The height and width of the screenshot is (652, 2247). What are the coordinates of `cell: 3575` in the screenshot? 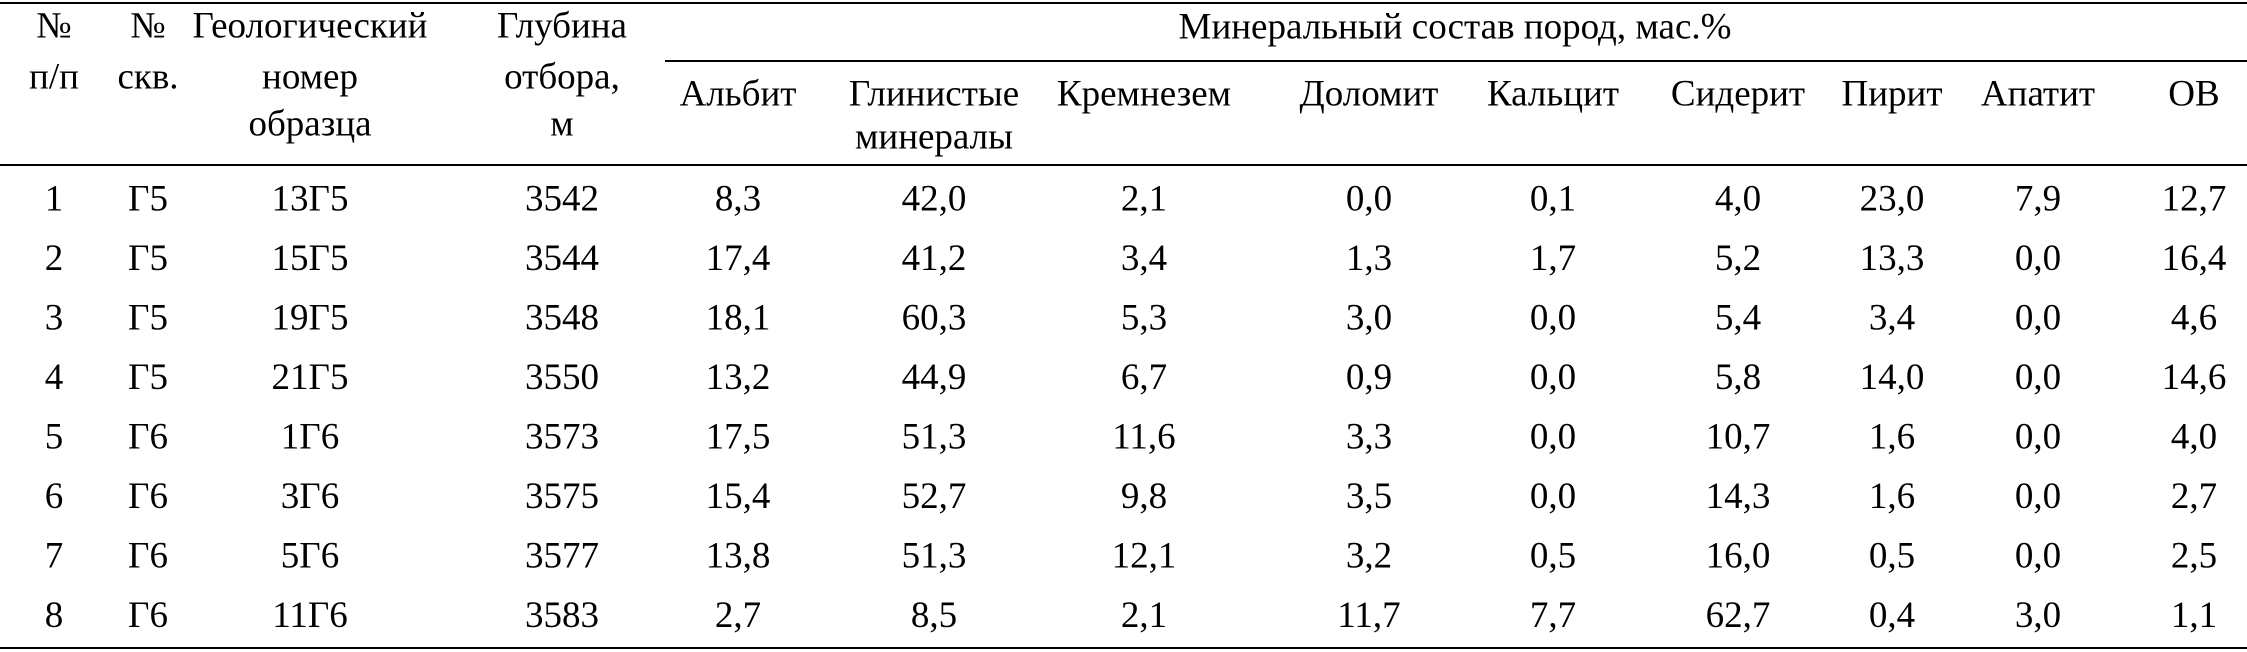 It's located at (562, 496).